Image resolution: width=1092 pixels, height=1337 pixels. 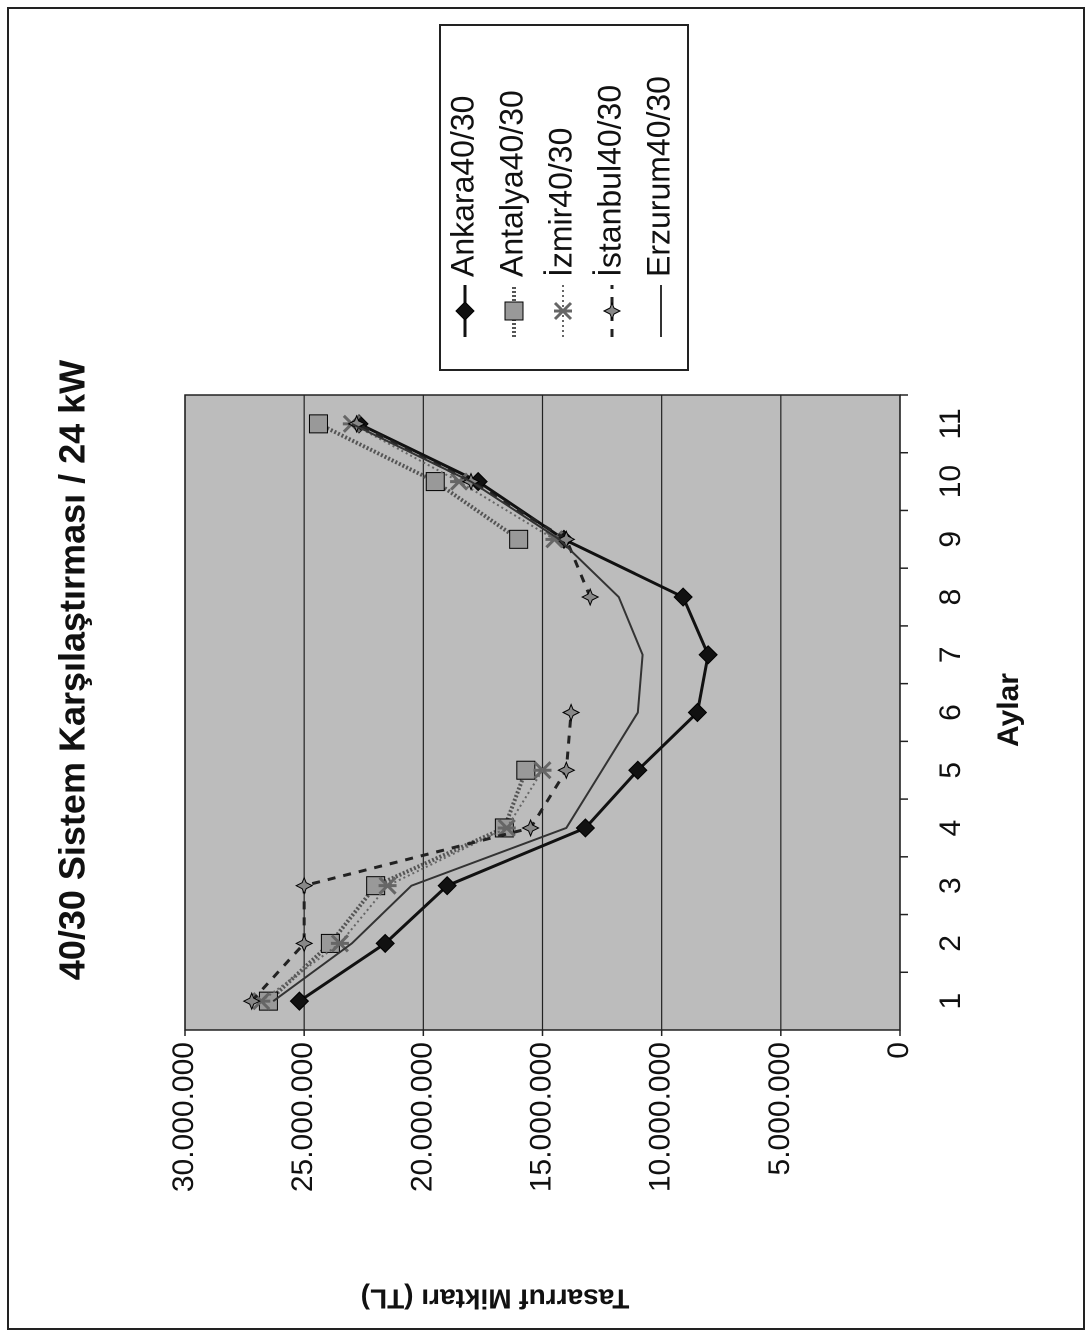 I want to click on x-axis-title: Aylar, so click(x=1008, y=710).